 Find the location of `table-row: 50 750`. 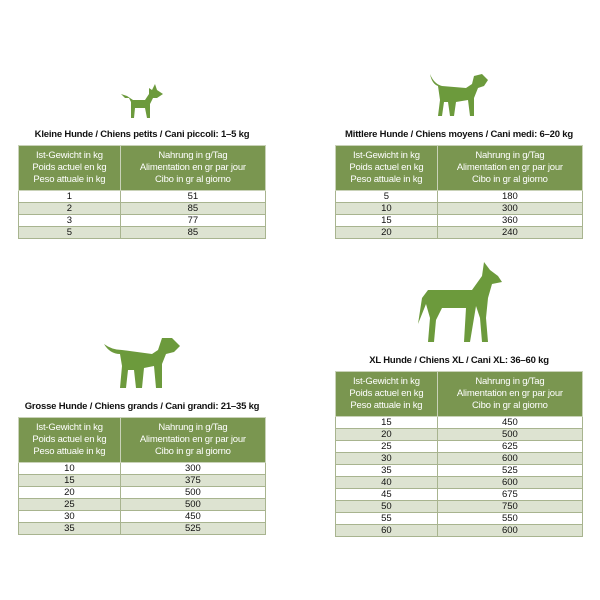

table-row: 50 750 is located at coordinates (459, 506).